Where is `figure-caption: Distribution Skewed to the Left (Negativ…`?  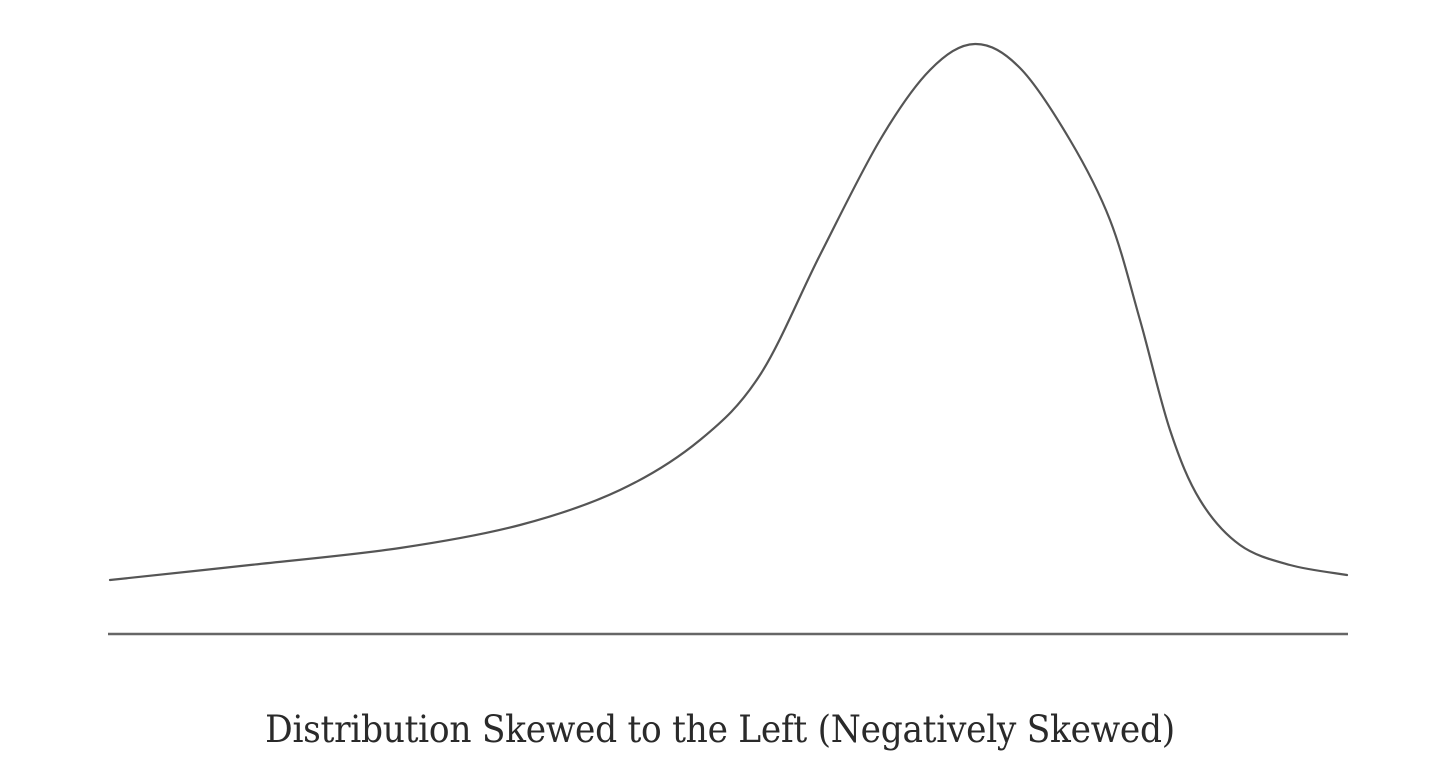
figure-caption: Distribution Skewed to the Left (Negativ… is located at coordinates (720, 729).